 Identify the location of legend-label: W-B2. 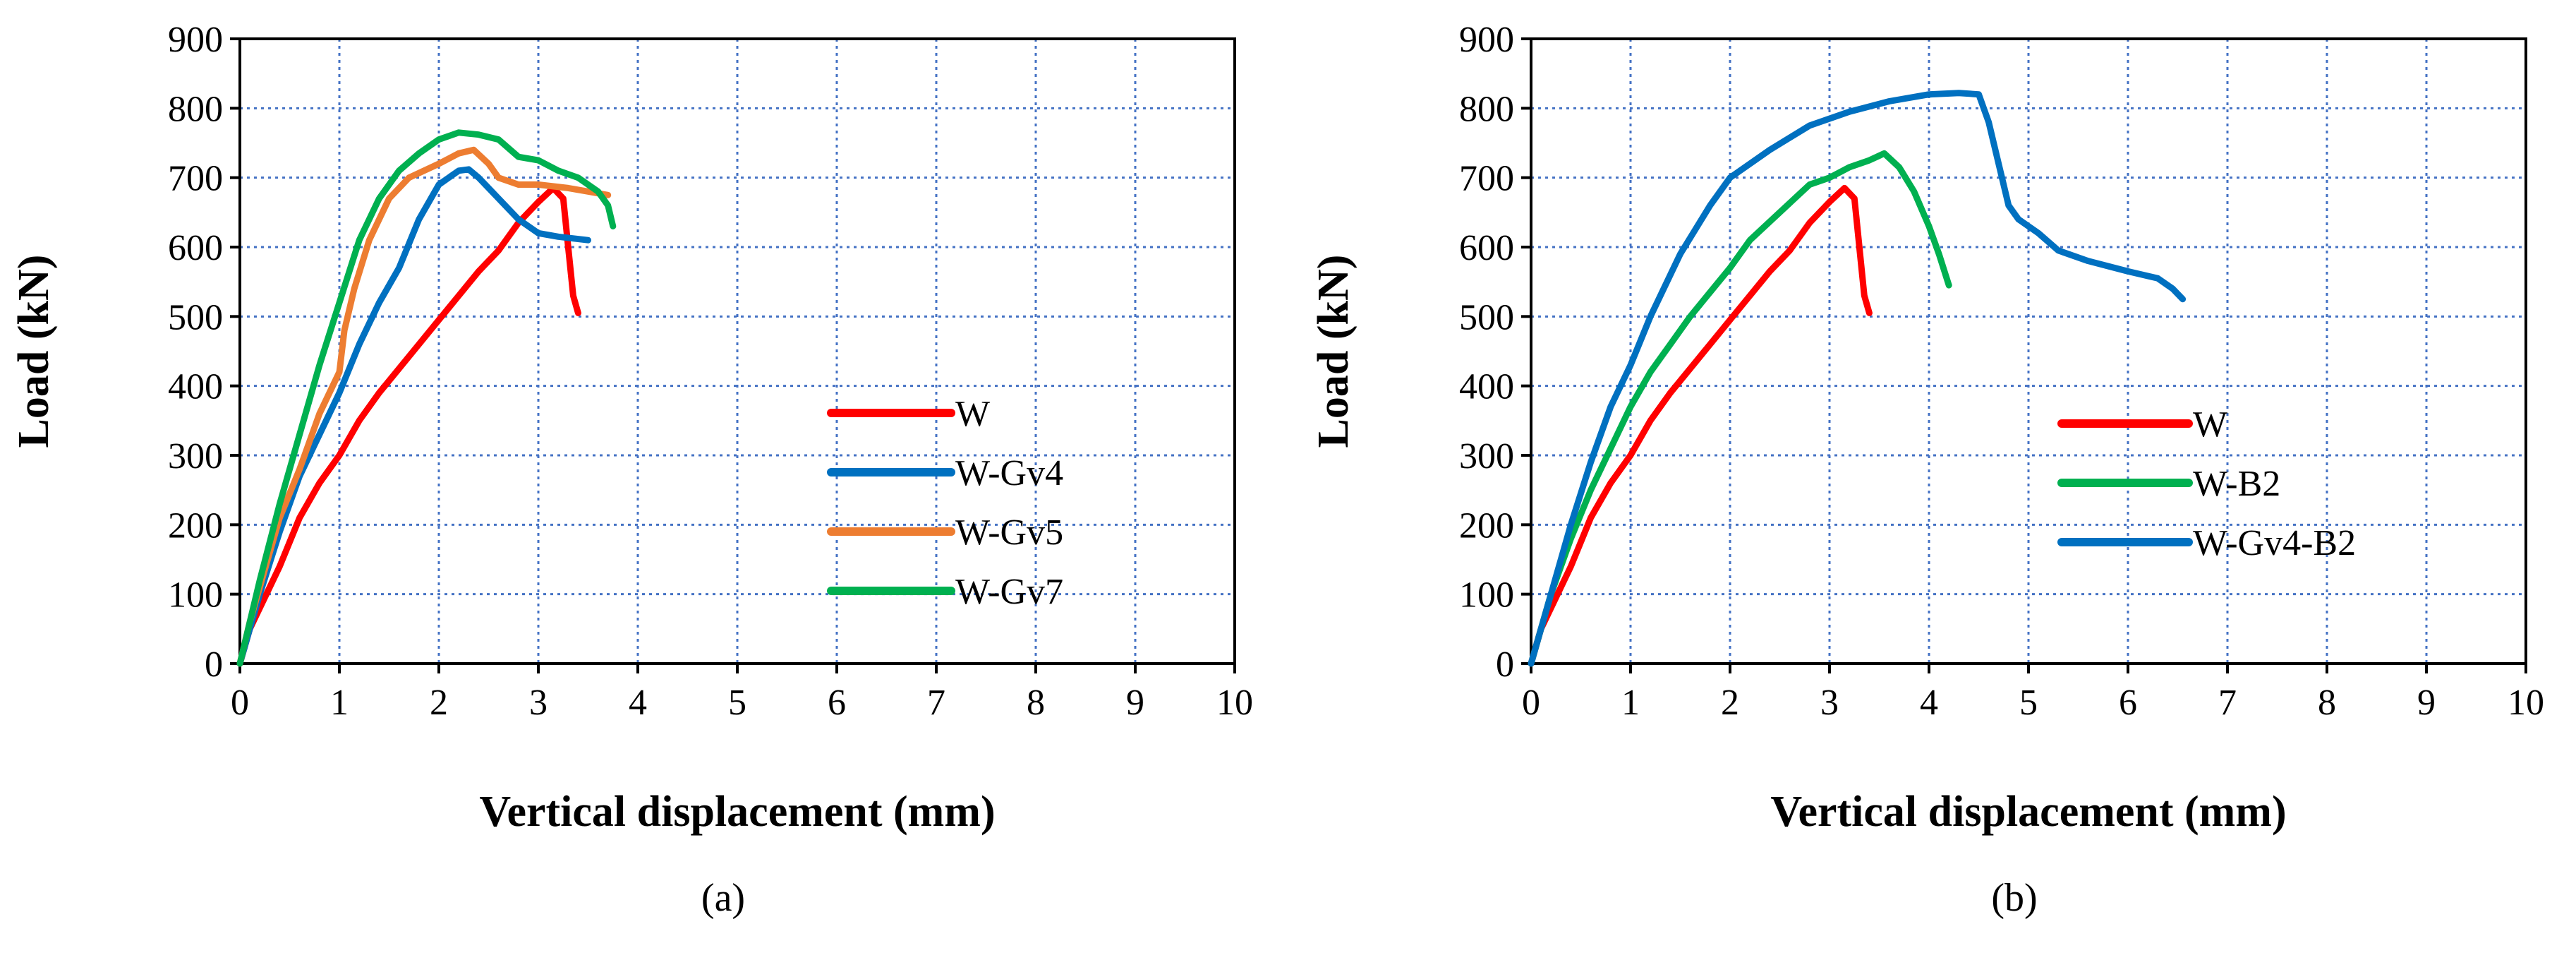
(2237, 484).